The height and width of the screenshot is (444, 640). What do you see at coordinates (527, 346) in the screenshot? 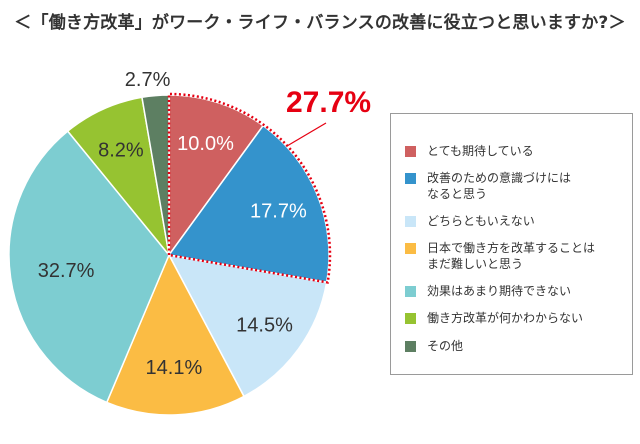
I see `legend-label: その他` at bounding box center [527, 346].